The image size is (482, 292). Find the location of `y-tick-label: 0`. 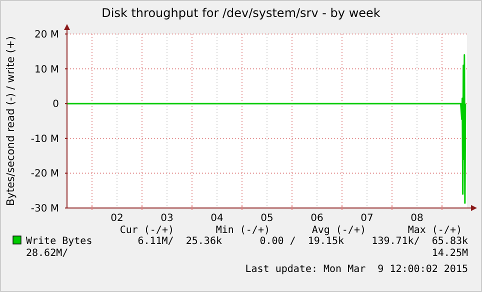

y-tick-label: 0 is located at coordinates (55, 104).